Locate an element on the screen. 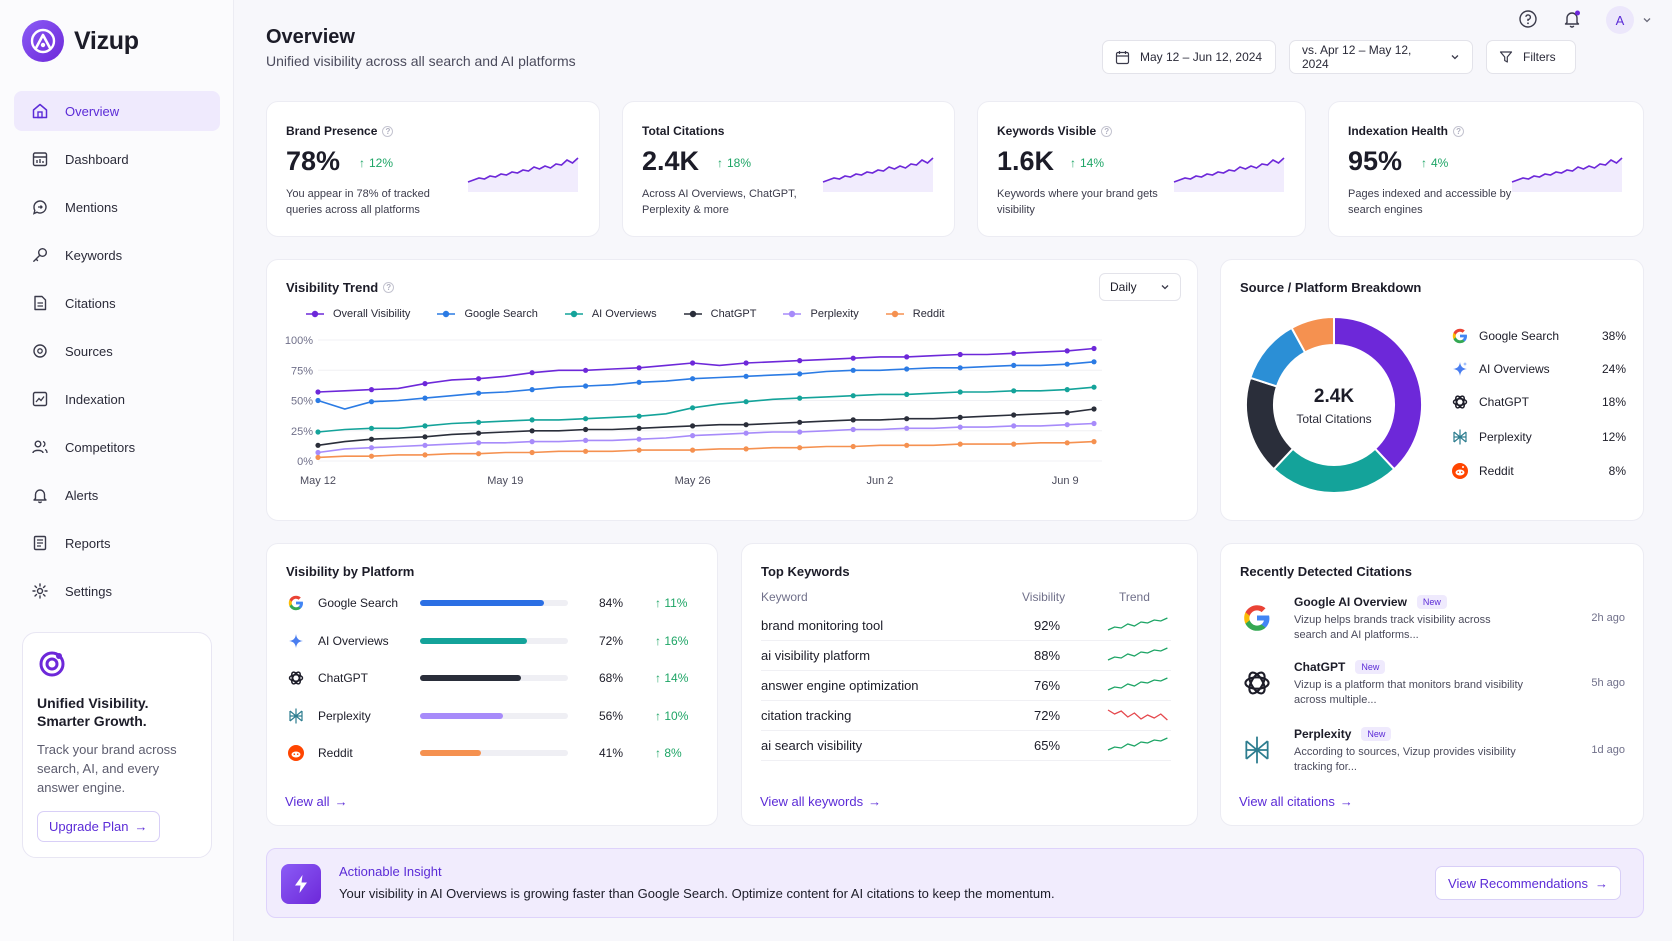 The width and height of the screenshot is (1672, 941). table-row: answer engine optimization 76% is located at coordinates (966, 686).